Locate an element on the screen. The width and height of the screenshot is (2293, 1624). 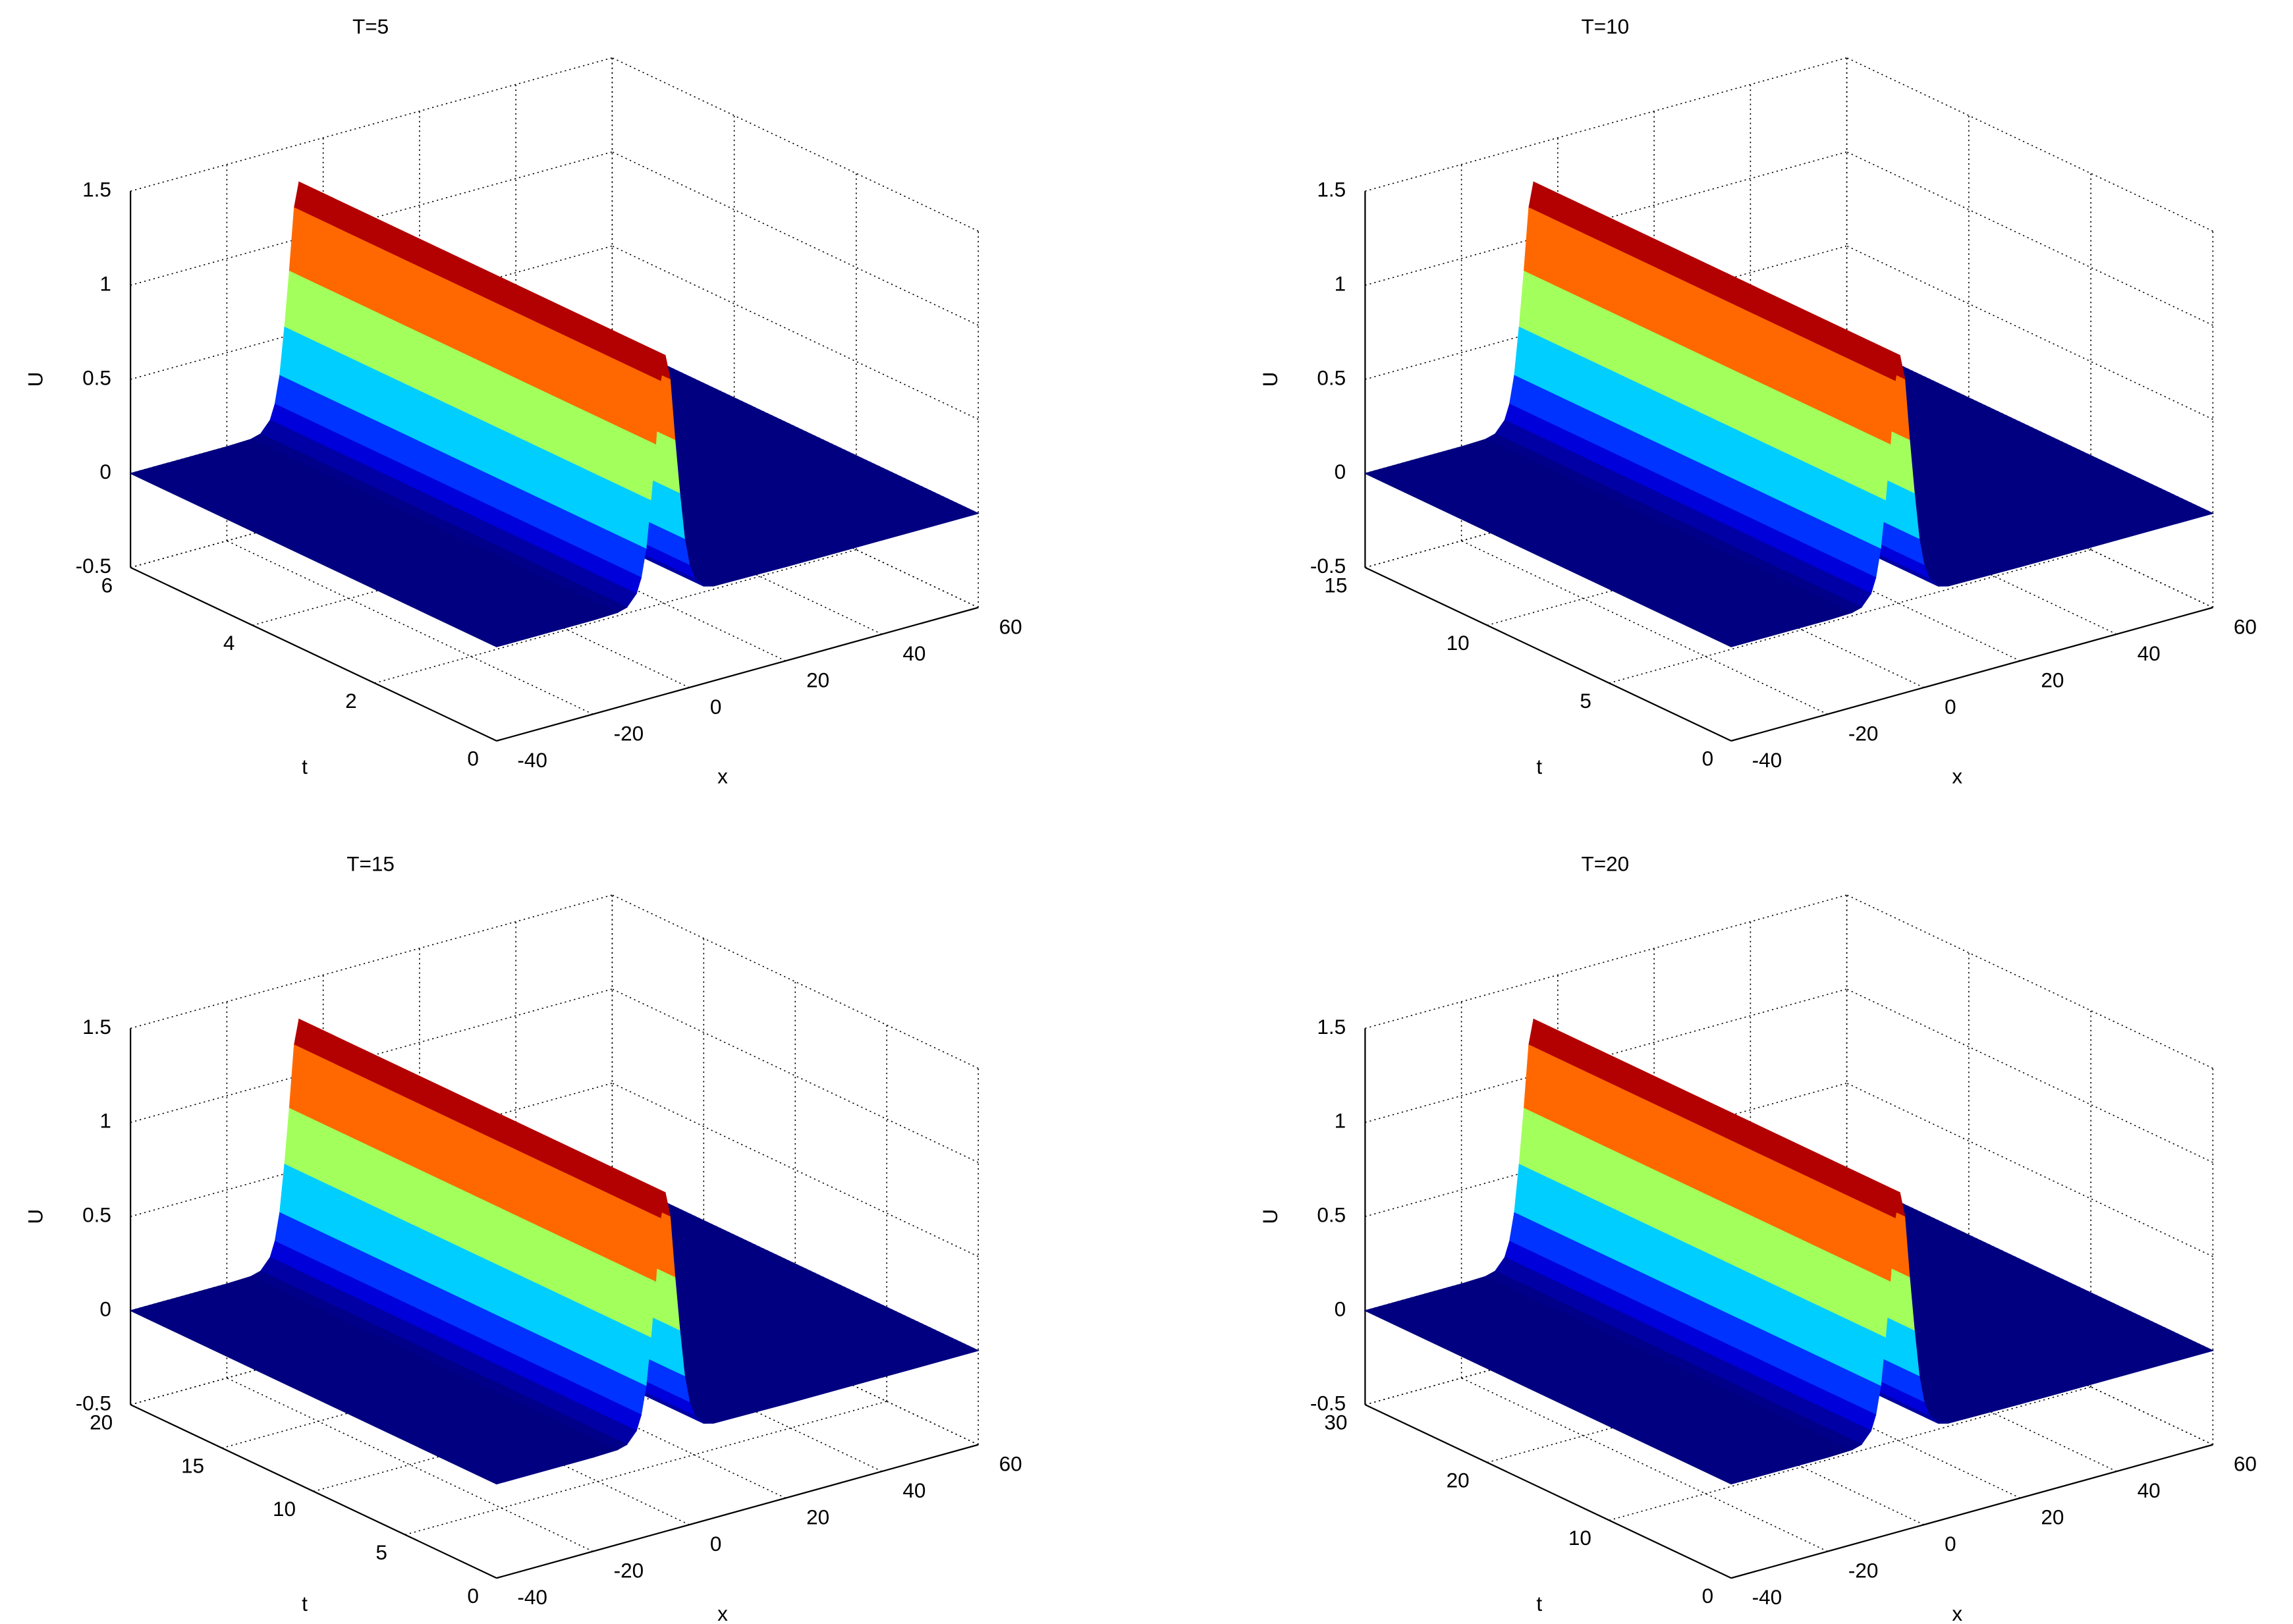
surface-strip is located at coordinates (1596, 546).